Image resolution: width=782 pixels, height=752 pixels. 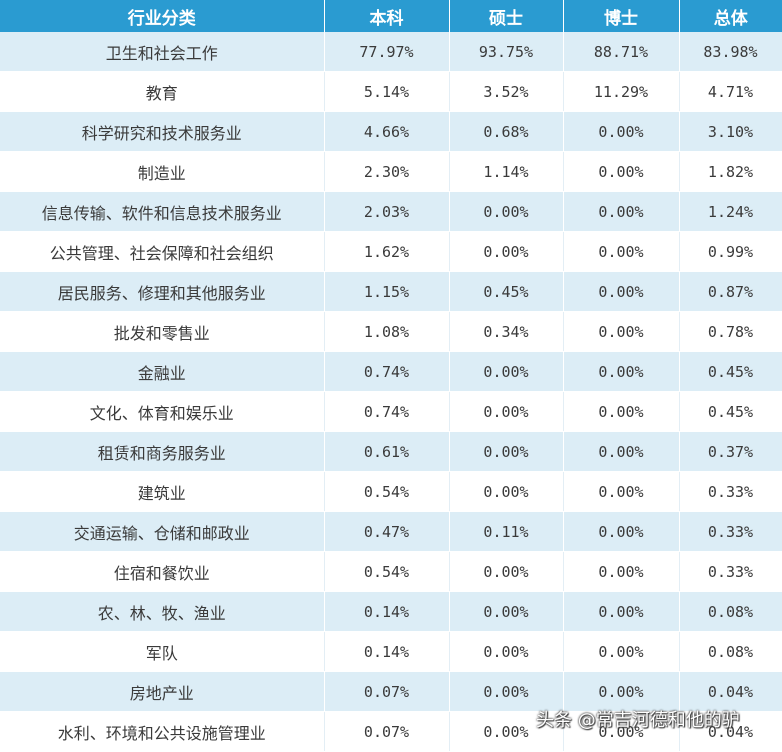 I want to click on cell-bachelor: 77.97%, so click(x=387, y=52).